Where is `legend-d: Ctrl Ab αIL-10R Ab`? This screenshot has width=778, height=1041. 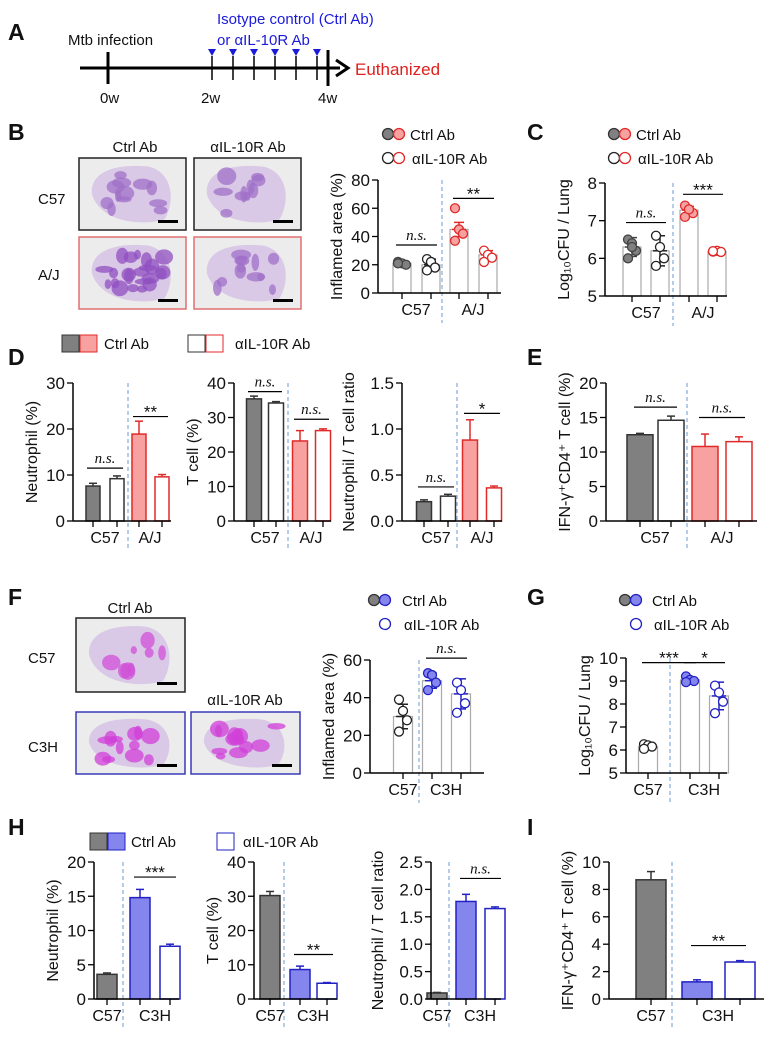
legend-d: Ctrl Ab αIL-10R Ab is located at coordinates (185, 343).